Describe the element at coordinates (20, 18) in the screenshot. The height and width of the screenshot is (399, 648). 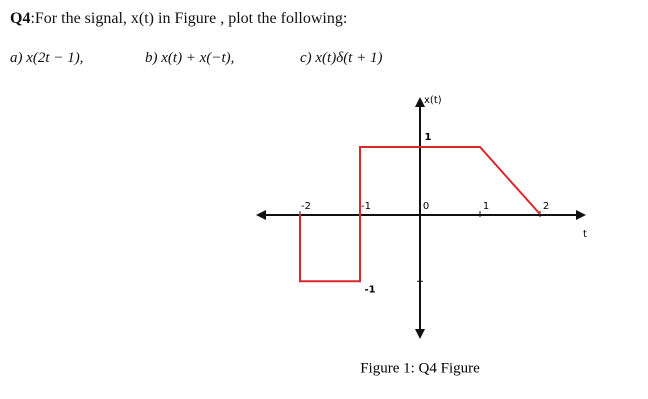
I see `question-label: Q4` at that location.